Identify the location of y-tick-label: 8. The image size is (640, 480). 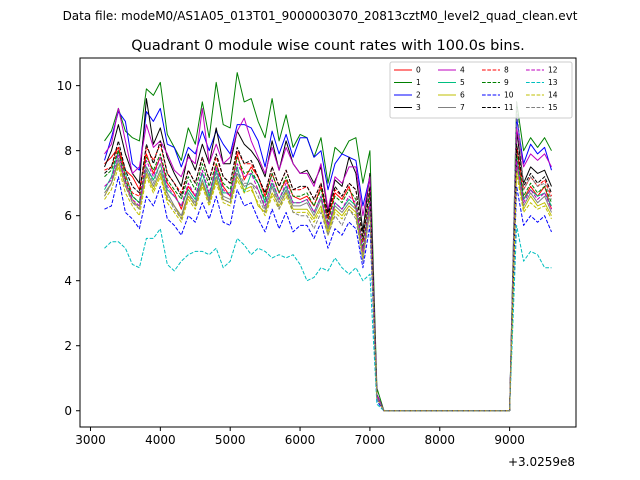
(68, 151).